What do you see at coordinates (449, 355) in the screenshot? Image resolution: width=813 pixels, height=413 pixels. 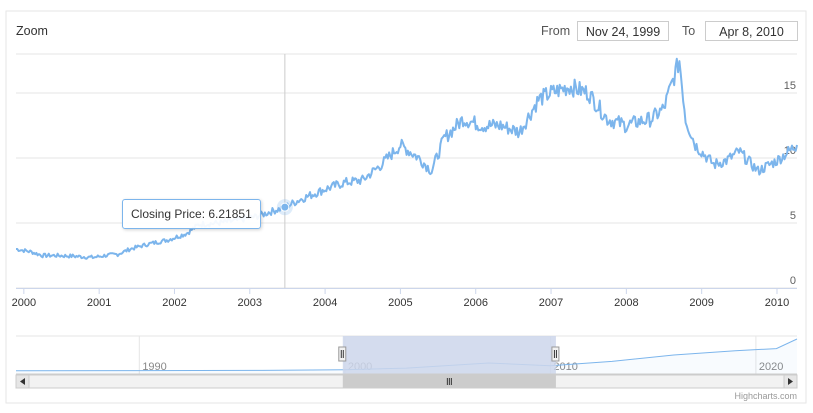 I see `navigator-selected-mask` at bounding box center [449, 355].